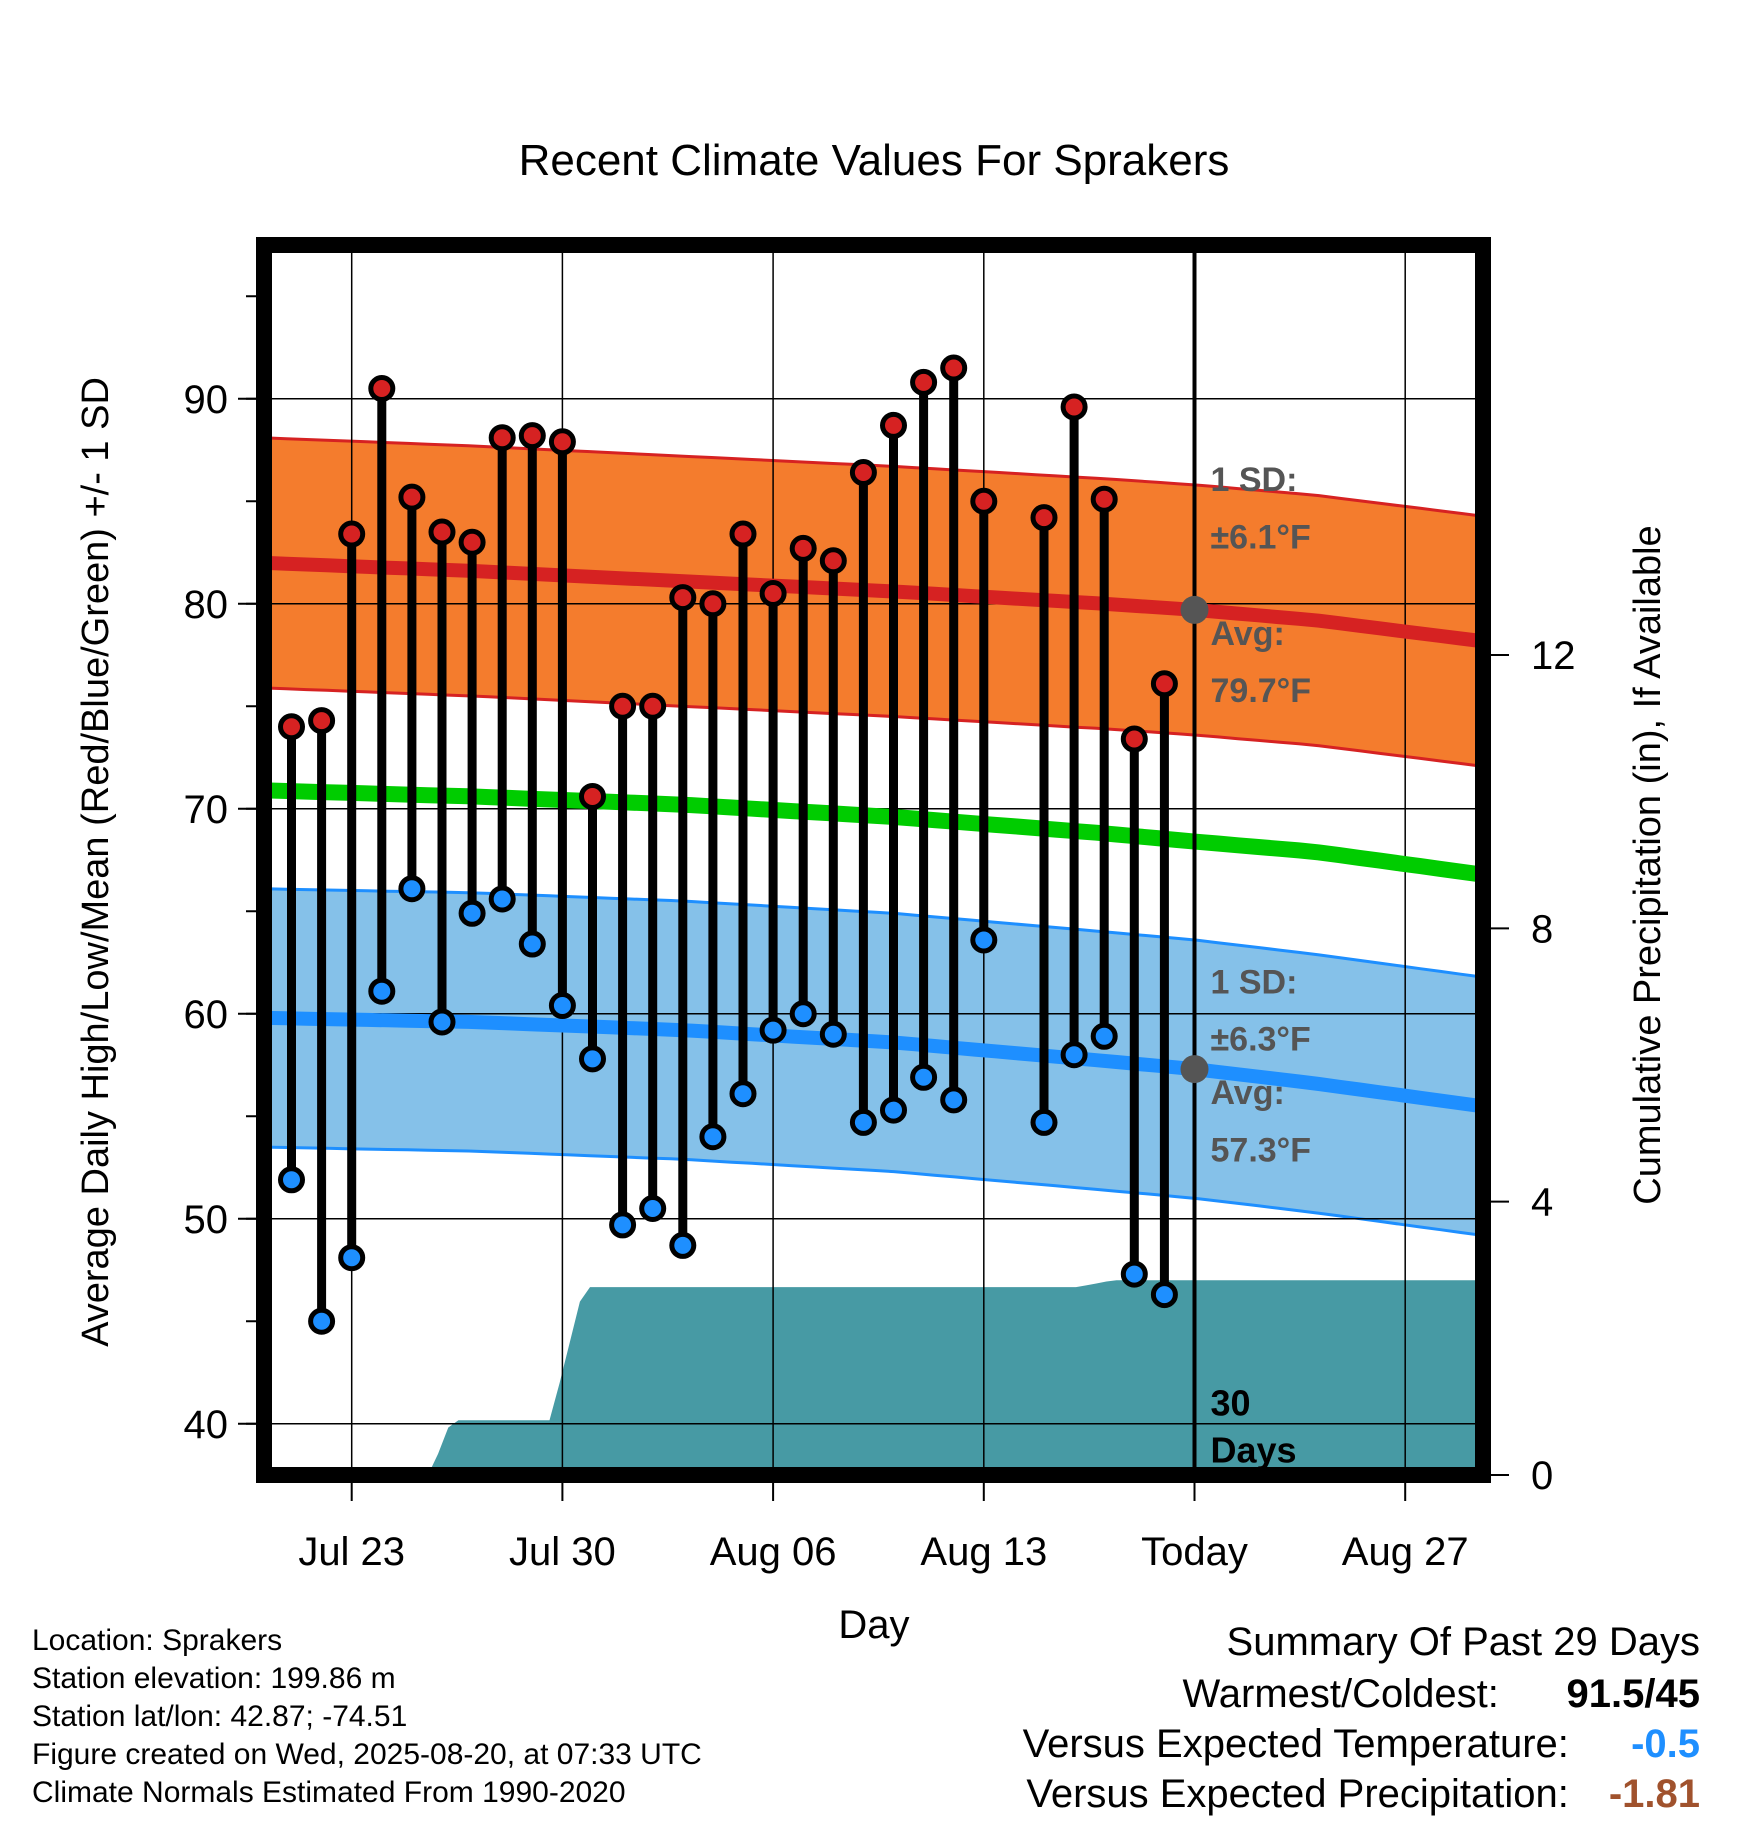 Image resolution: width=1748 pixels, height=1828 pixels. Describe the element at coordinates (1261, 537) in the screenshot. I see `high-sd-value: ±6.1°F` at that location.